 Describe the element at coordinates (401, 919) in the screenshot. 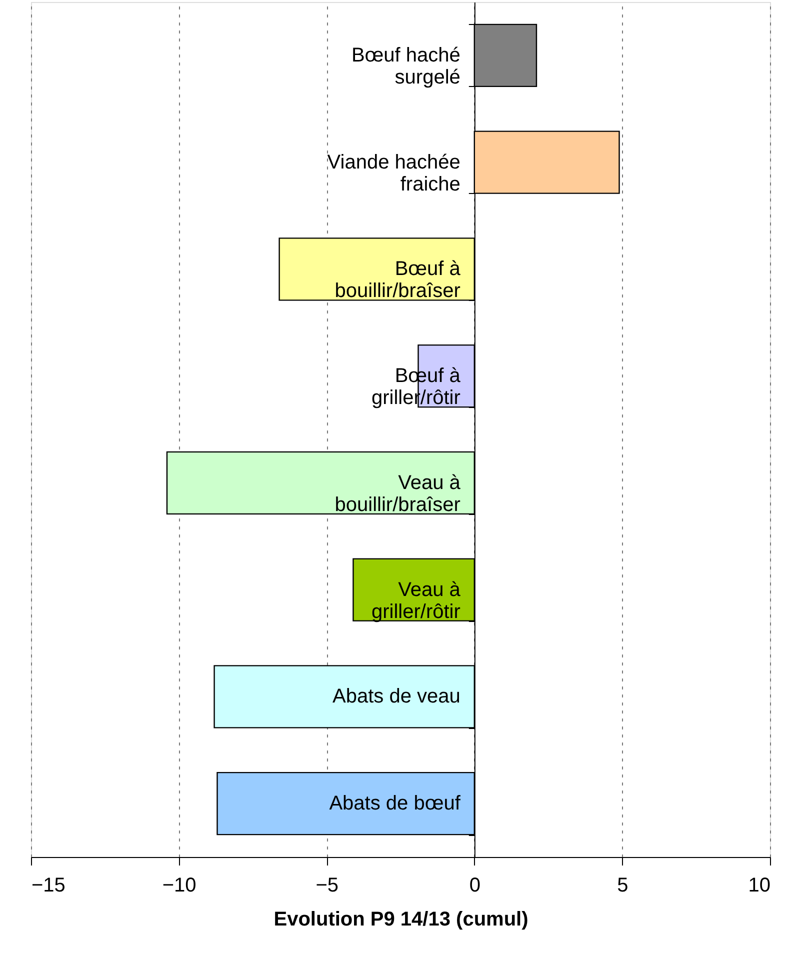

I see `x-axis-title: Evolution P9 14/13 (cumul)` at that location.